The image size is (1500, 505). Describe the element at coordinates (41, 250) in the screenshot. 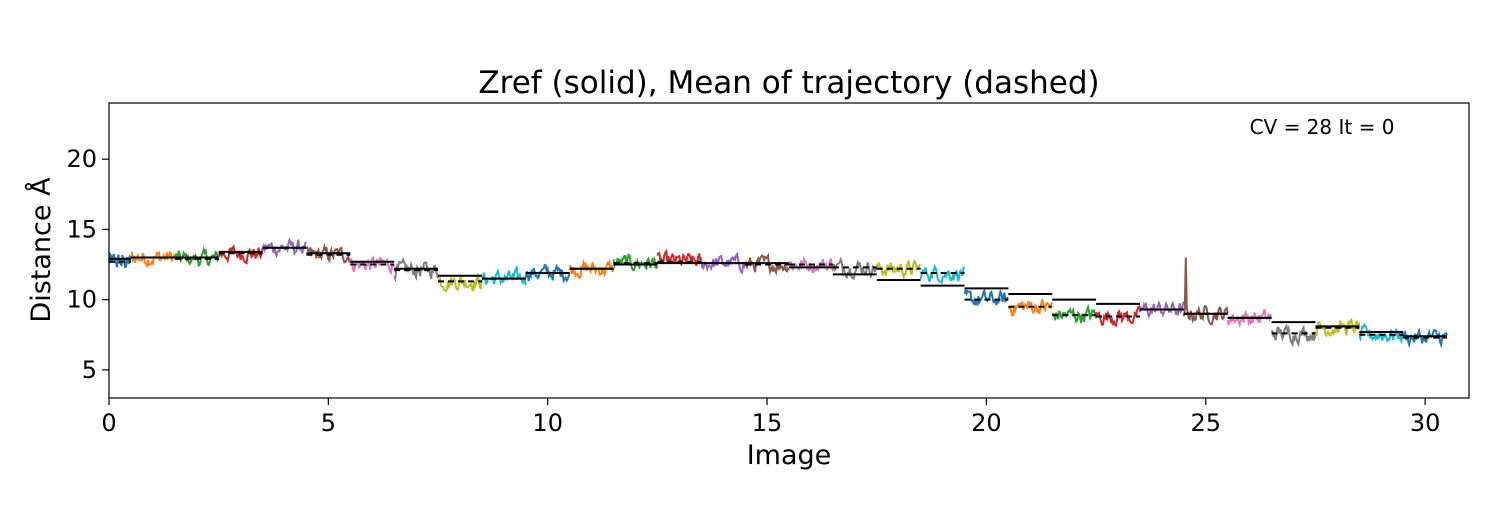

I see `y-axis-label: Distance Å` at that location.